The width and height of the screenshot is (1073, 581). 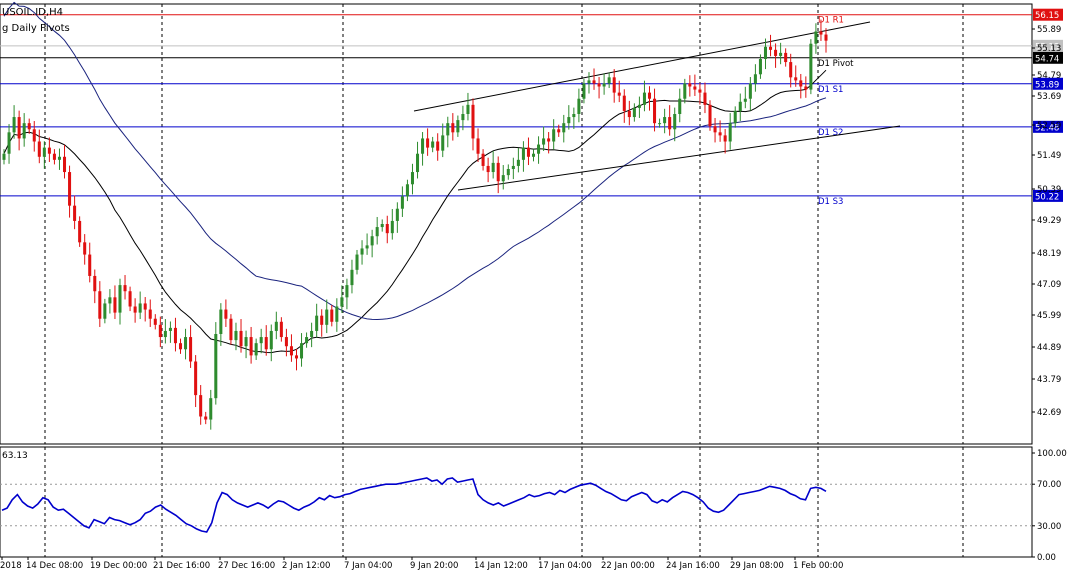 I want to click on price-tick-label: 50.39, so click(x=1049, y=190).